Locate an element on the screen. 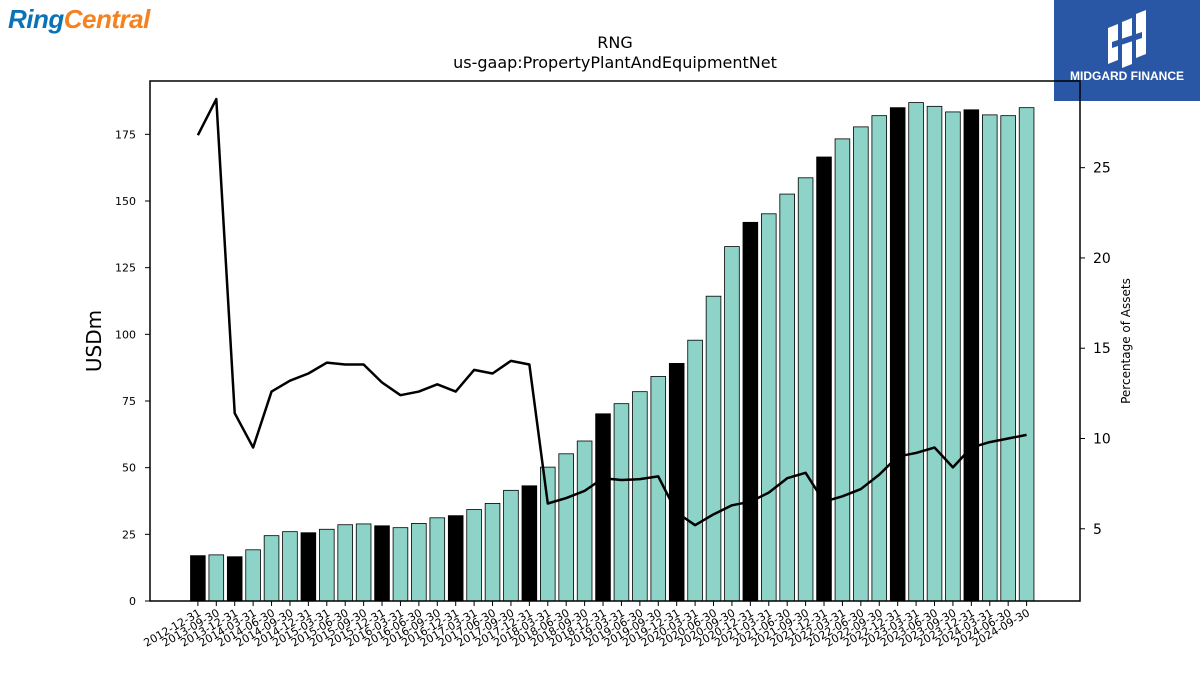  logo-central-text: Central is located at coordinates (107, 19).